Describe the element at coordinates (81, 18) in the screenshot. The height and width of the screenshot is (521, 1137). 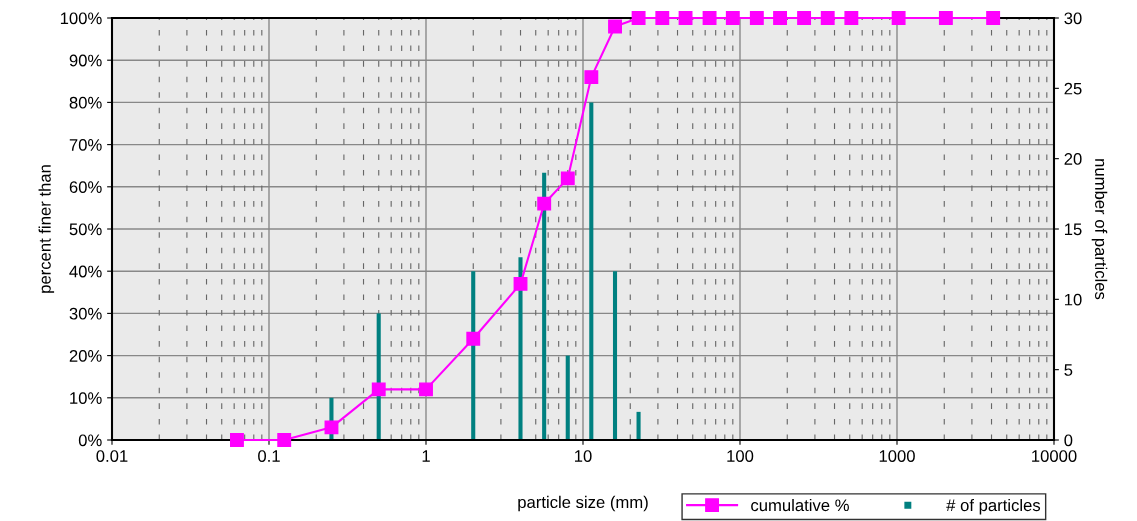
I see `y-tick-label: 100%` at that location.